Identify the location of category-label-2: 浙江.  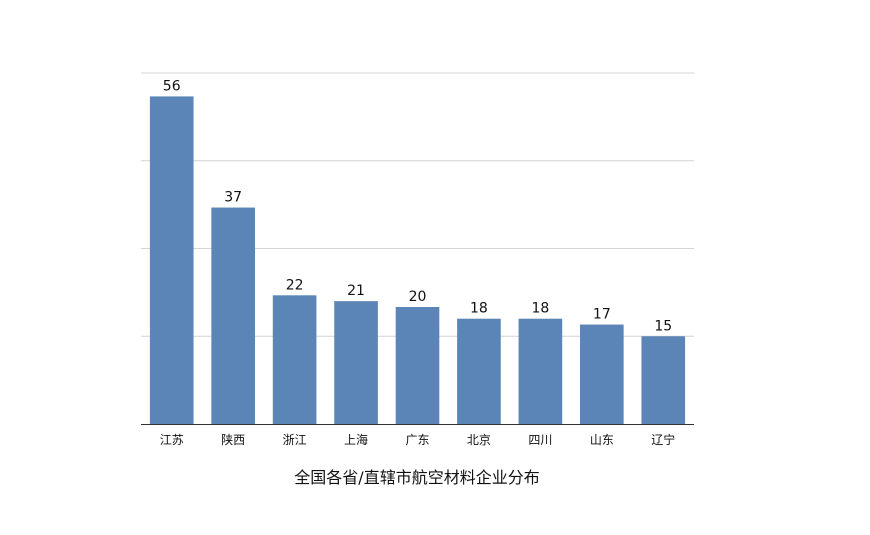
(295, 440).